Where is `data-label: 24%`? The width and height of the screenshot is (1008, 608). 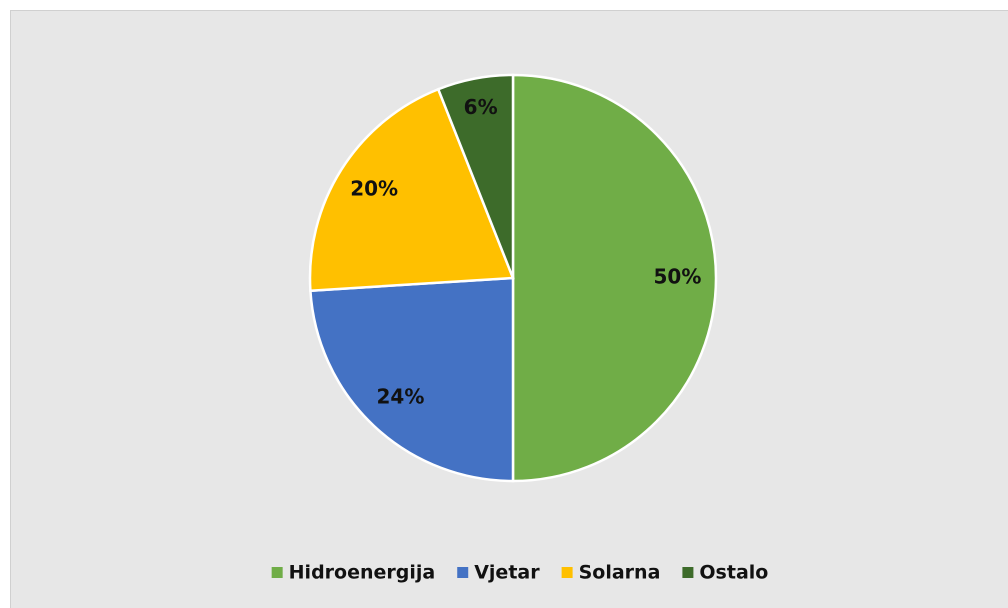
data-label: 24% is located at coordinates (401, 396).